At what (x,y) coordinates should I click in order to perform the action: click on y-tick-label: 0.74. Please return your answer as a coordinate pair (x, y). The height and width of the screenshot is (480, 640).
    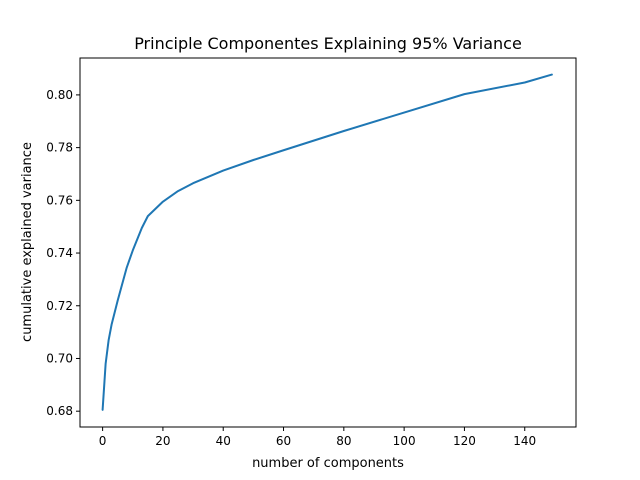
    Looking at the image, I should click on (59, 253).